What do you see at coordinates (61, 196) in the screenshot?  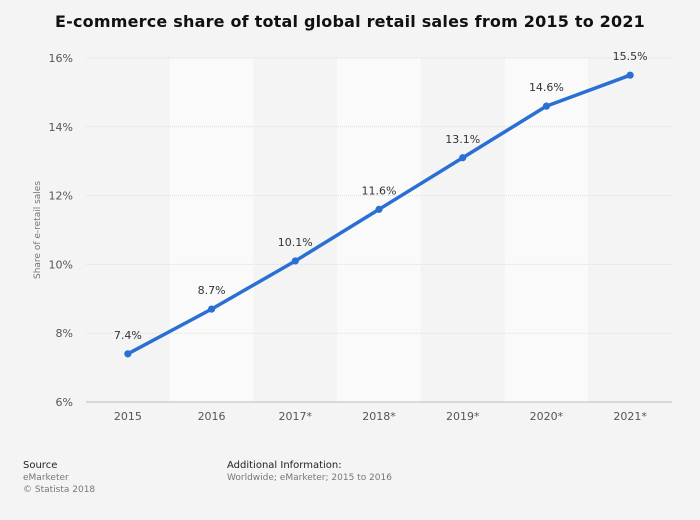 I see `y-tick-label: 12%` at bounding box center [61, 196].